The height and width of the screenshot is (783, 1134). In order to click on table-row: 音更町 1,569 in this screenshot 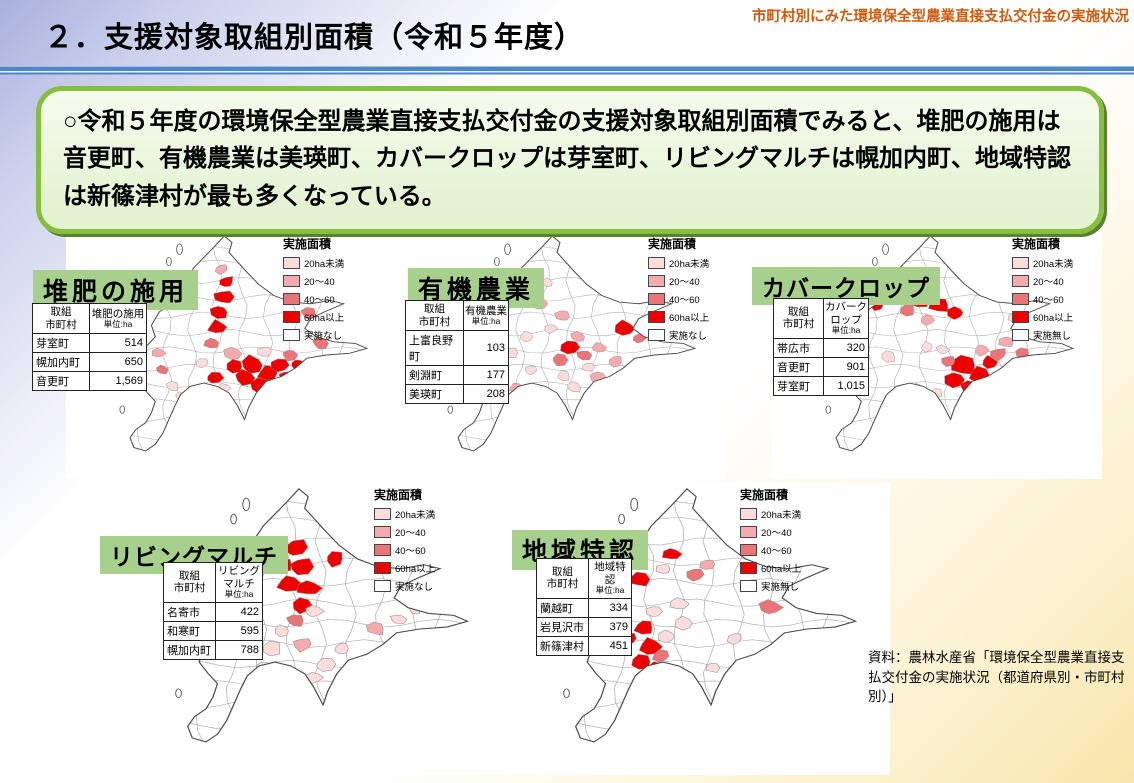, I will do `click(89, 381)`.